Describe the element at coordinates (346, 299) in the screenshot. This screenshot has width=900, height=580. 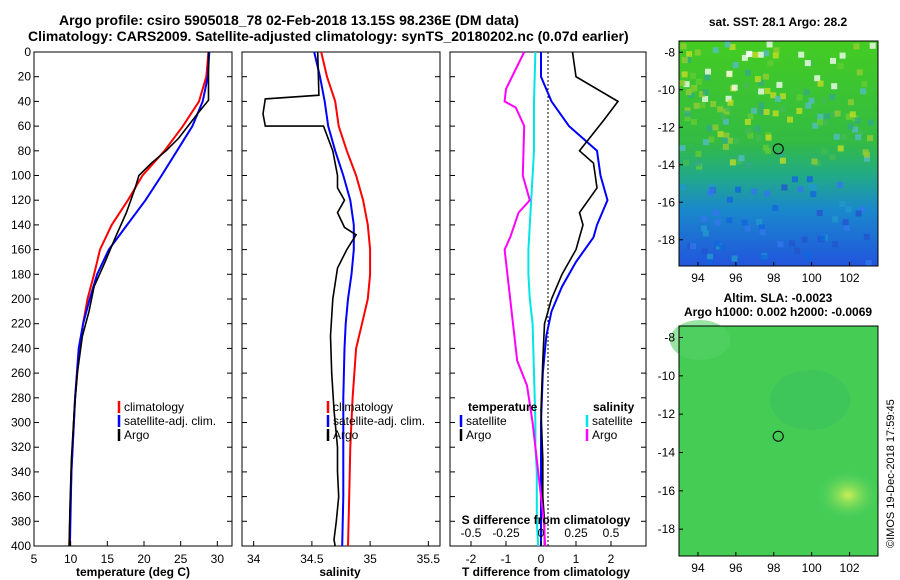
I see `series-line-climatology` at that location.